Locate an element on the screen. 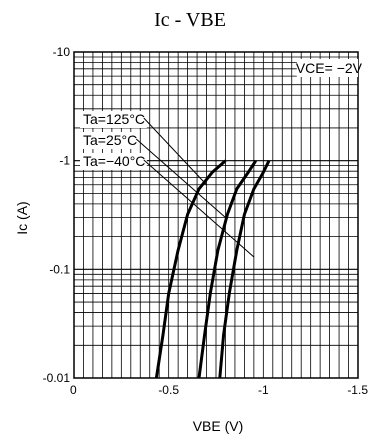 The image size is (376, 444). x-tick-label: -0.5 is located at coordinates (168, 390).